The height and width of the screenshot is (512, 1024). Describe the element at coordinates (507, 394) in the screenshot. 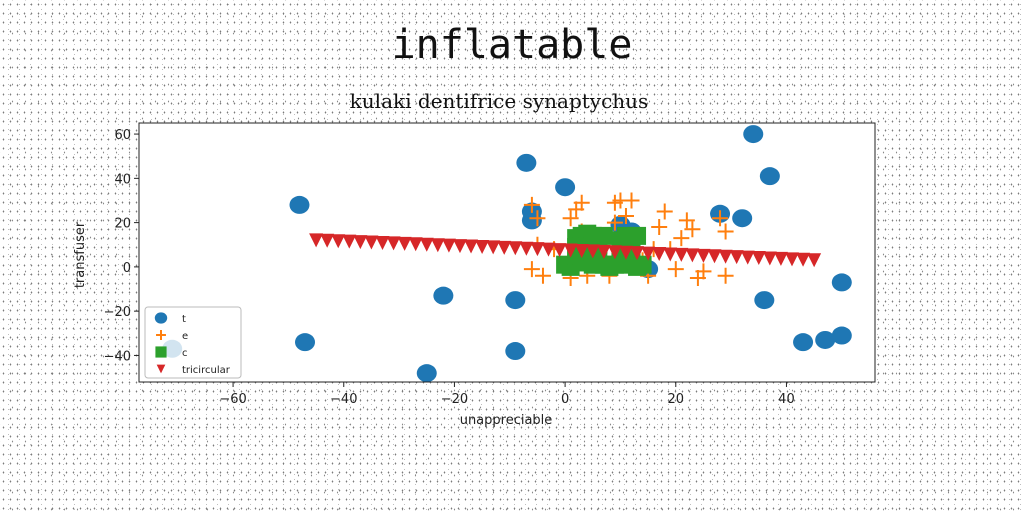

I see `x-axis: −60 −40 −20 0 20 40` at that location.